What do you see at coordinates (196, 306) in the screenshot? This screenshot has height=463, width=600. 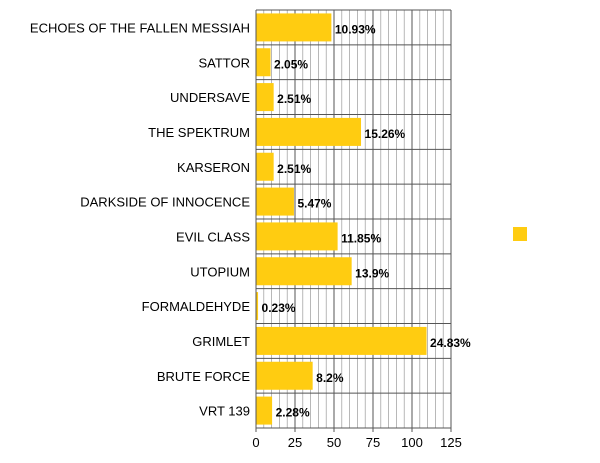 I see `category-label: FORMALDEHYDE` at bounding box center [196, 306].